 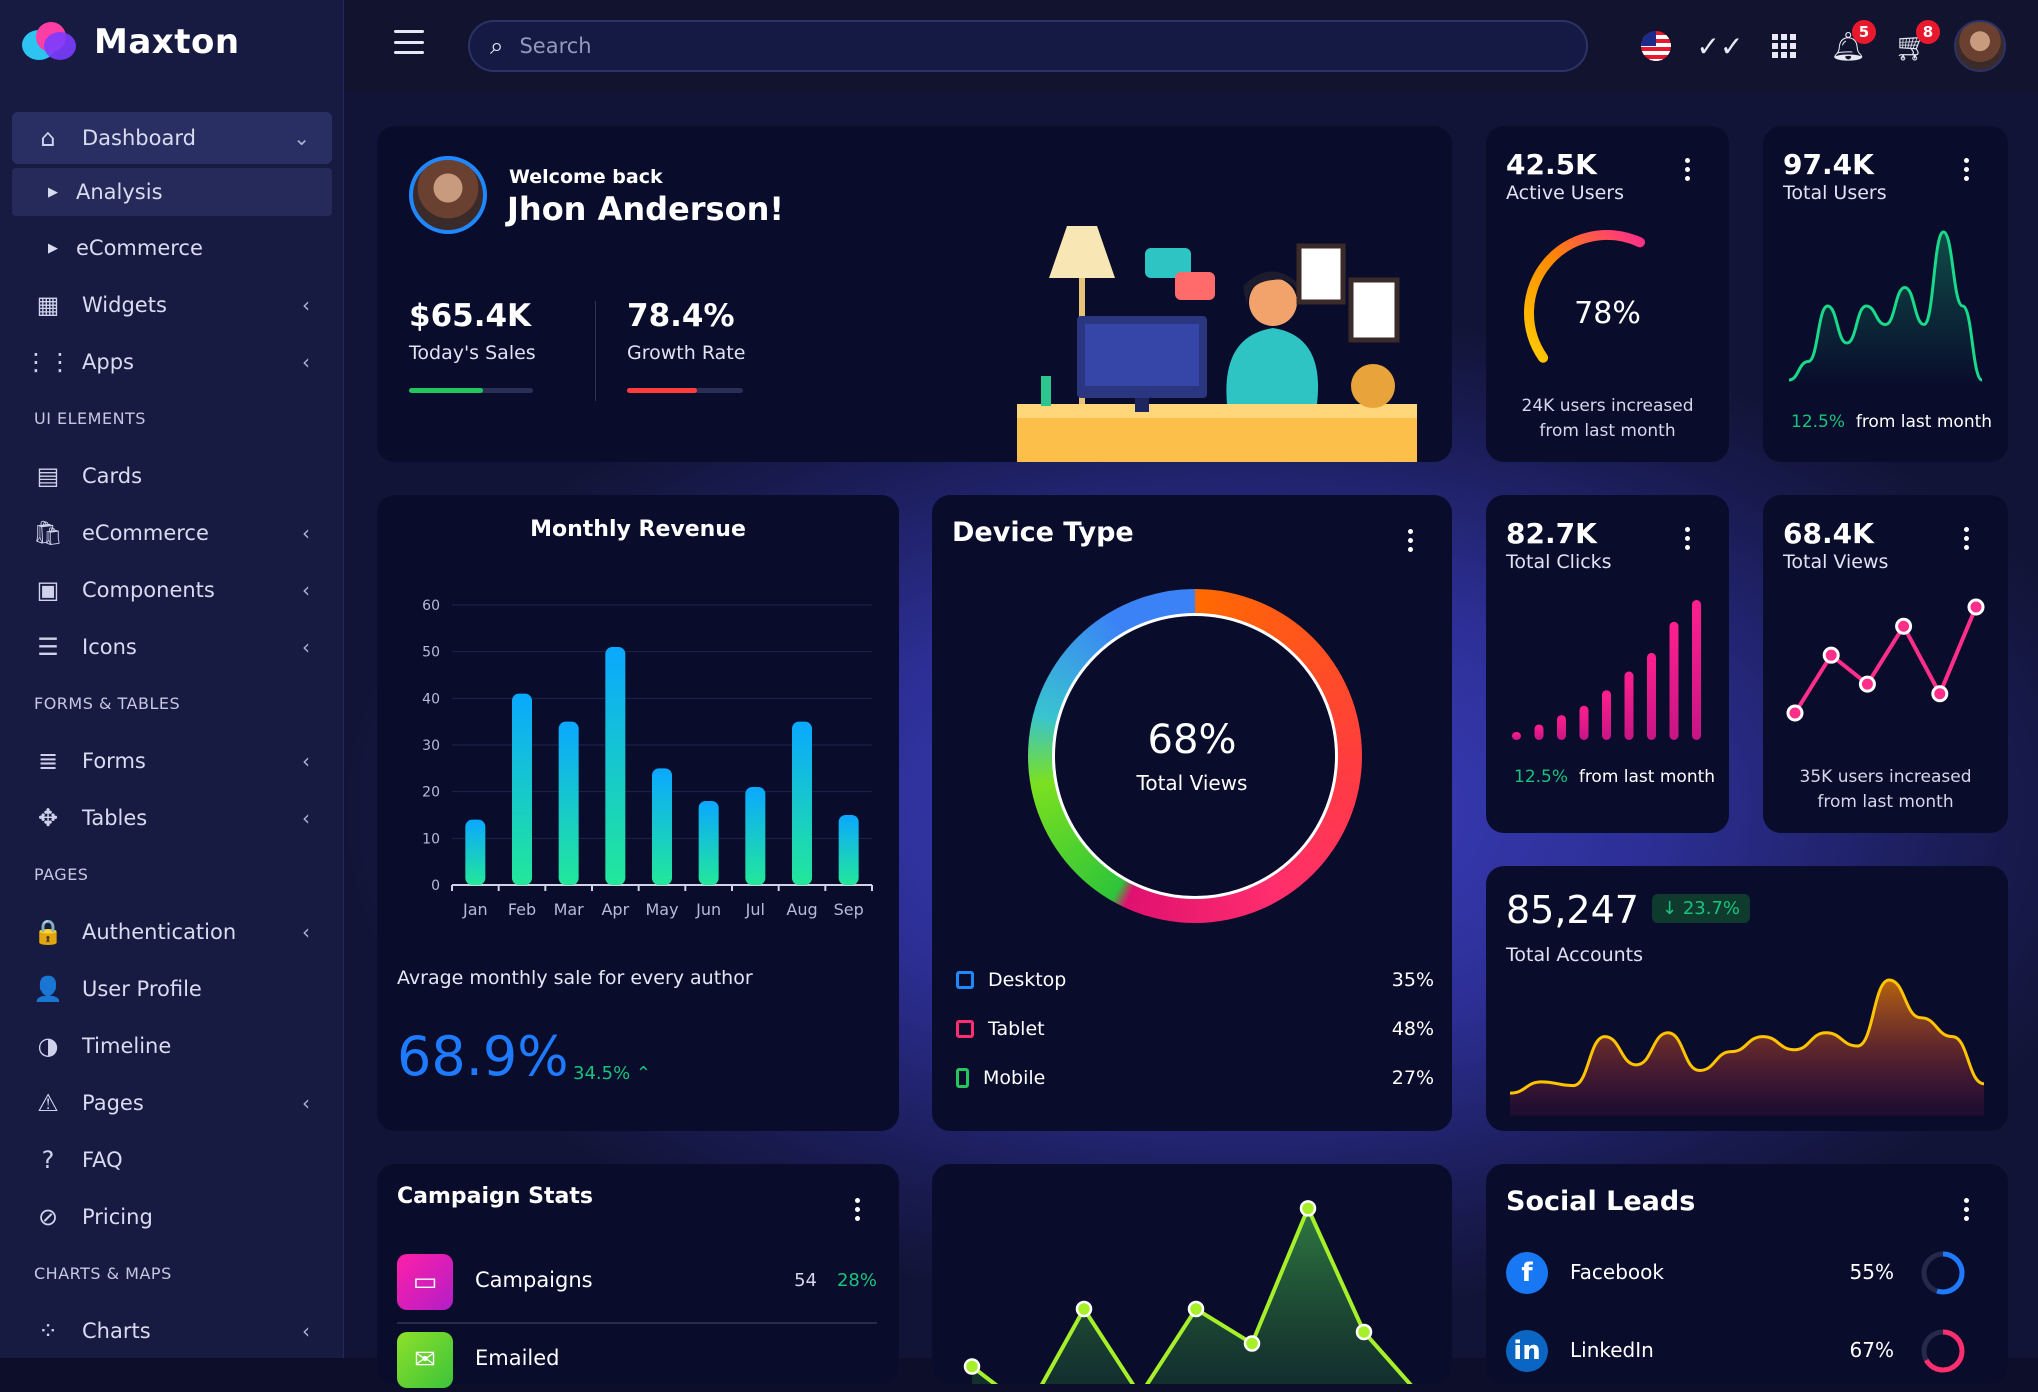 I want to click on section-header-forms-tables: FORMS & TABLES, so click(x=172, y=703).